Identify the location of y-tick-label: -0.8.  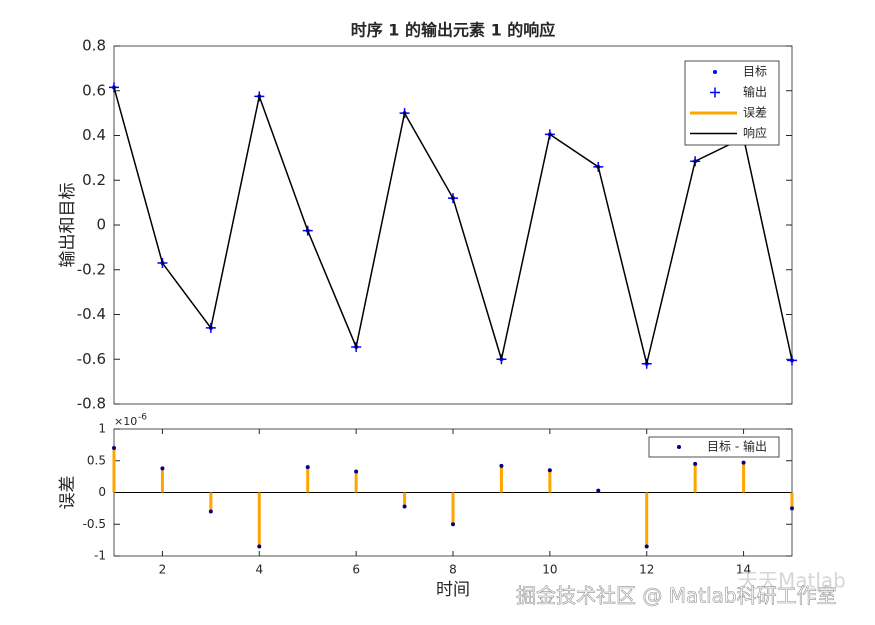
(91, 404).